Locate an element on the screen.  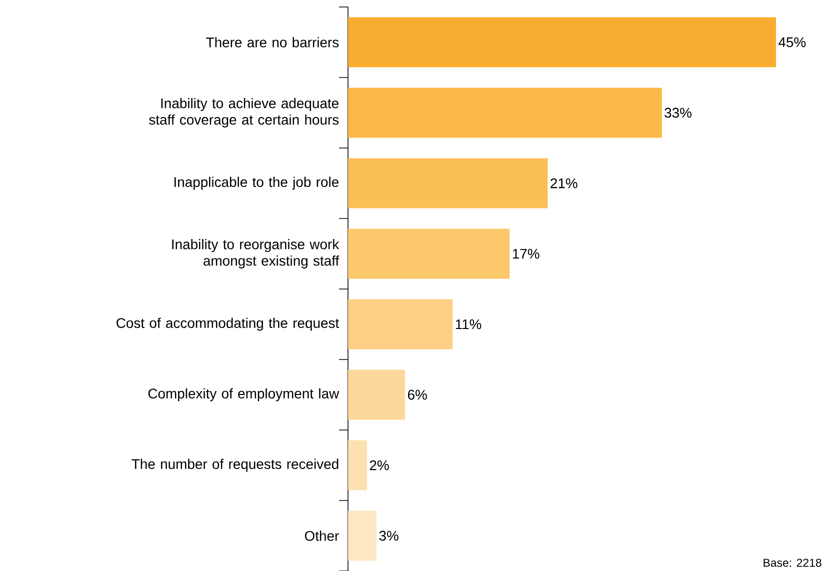
y-tick-label: Inability to reorganise work amongst existing staff is located at coordinates (256, 253).